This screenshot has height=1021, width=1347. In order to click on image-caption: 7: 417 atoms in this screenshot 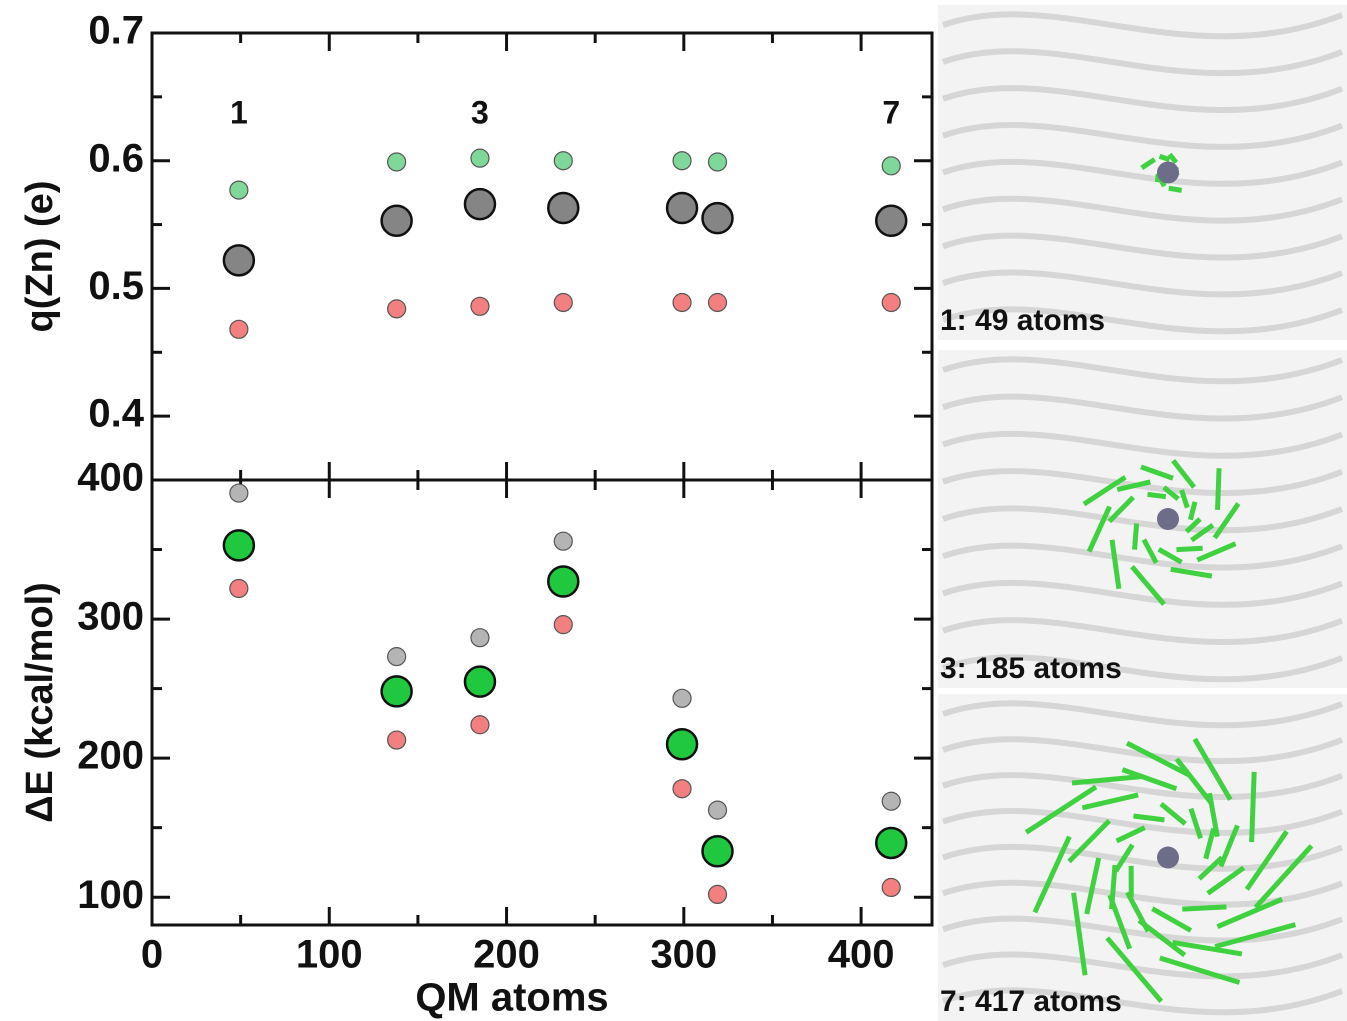, I will do `click(1031, 1001)`.